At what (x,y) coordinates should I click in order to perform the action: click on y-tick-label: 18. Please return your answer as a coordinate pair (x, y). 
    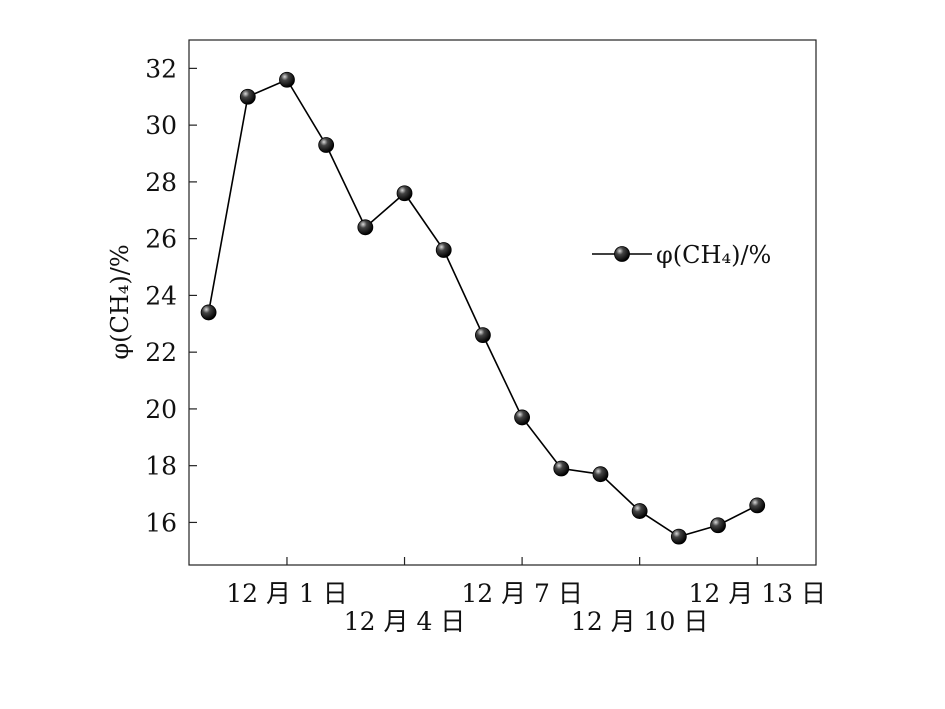
    Looking at the image, I should click on (161, 466).